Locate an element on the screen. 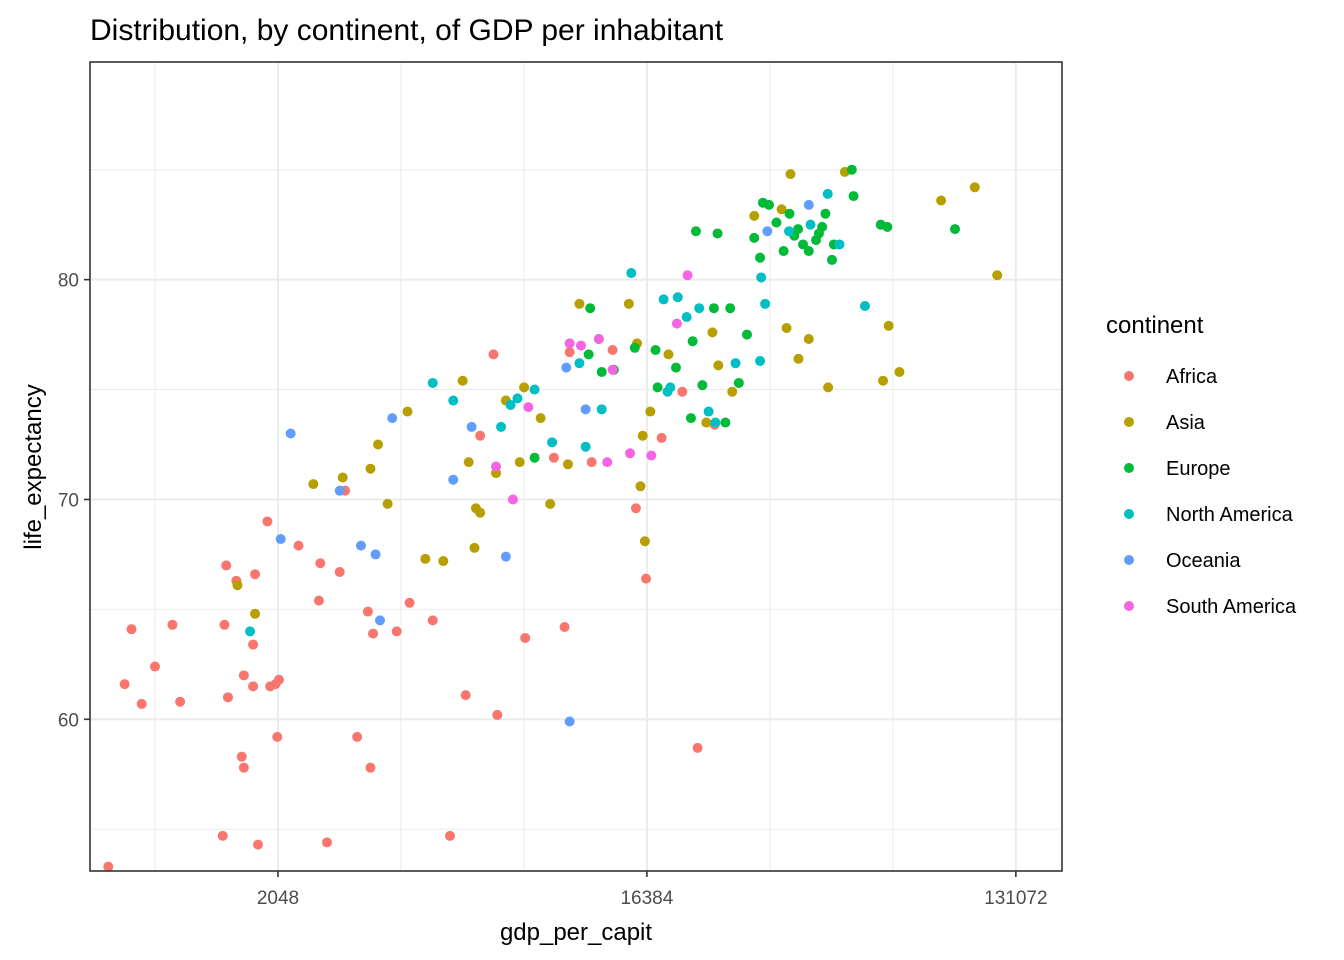  x-tick-label: 131072 is located at coordinates (1015, 898).